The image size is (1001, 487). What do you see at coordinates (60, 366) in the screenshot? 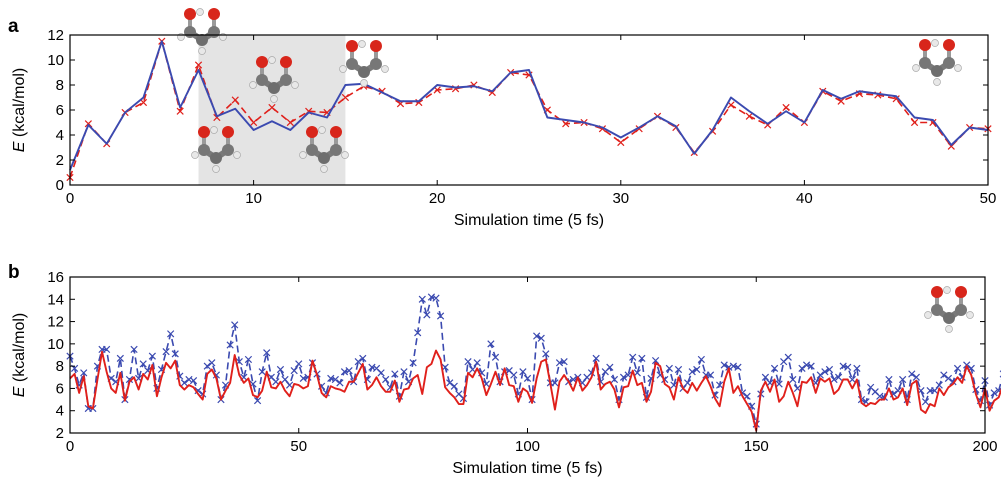
I see `y-tick-label: 8` at bounding box center [60, 366].